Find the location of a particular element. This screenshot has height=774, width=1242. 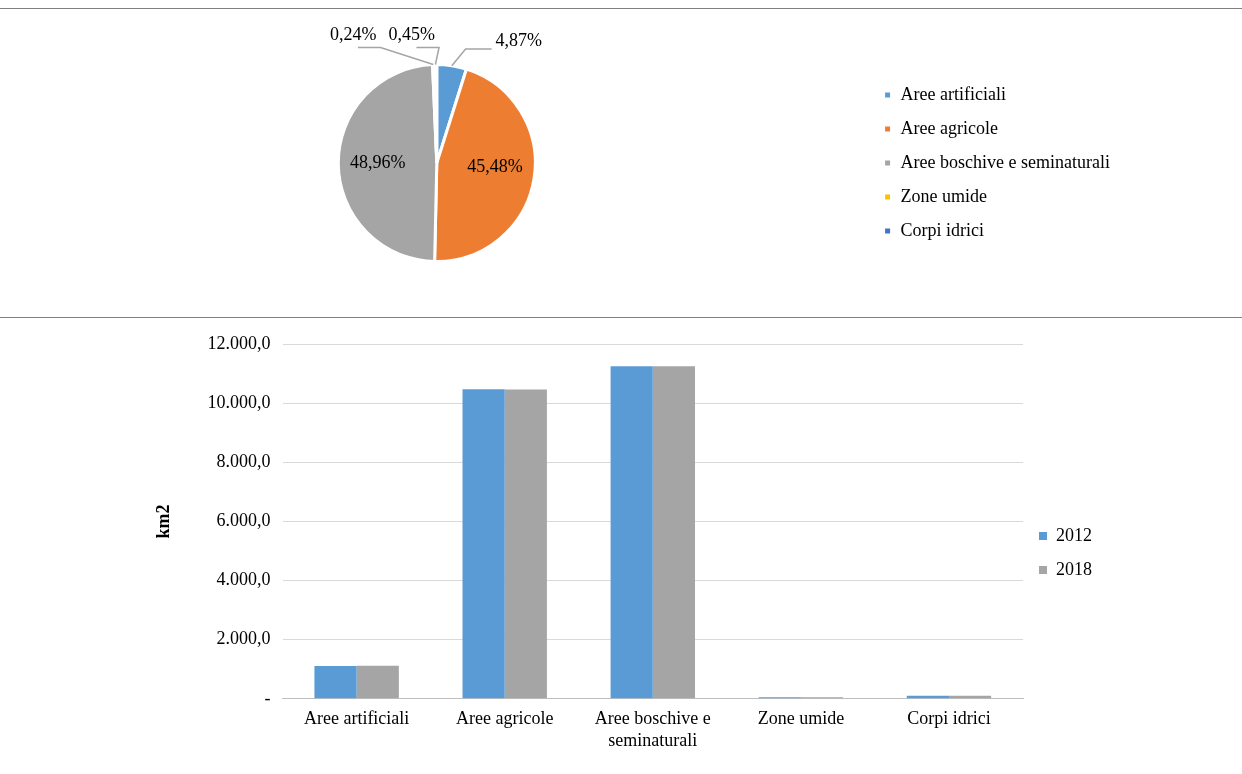

y-tick-label: 2.000,0 is located at coordinates (243, 638).